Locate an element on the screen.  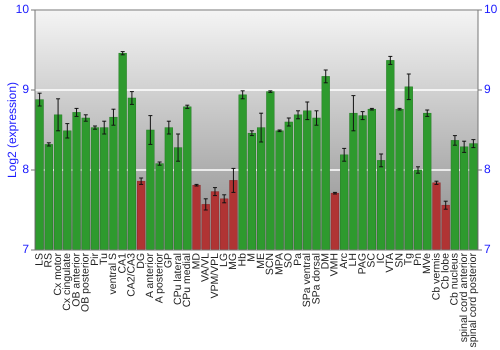
x-tick-label: RS is located at coordinates (48, 260).